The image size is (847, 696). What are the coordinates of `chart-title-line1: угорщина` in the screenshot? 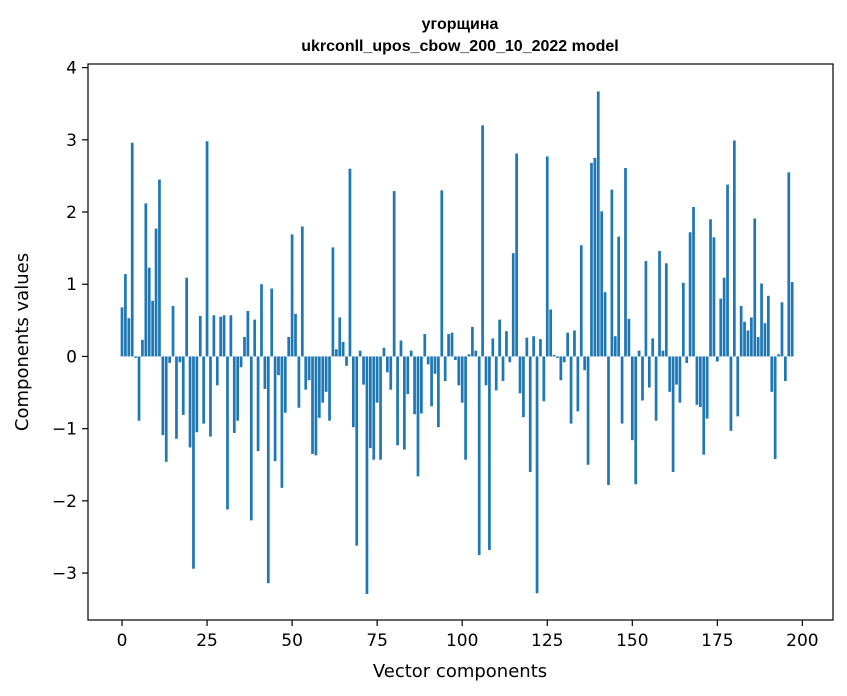 It's located at (460, 24).